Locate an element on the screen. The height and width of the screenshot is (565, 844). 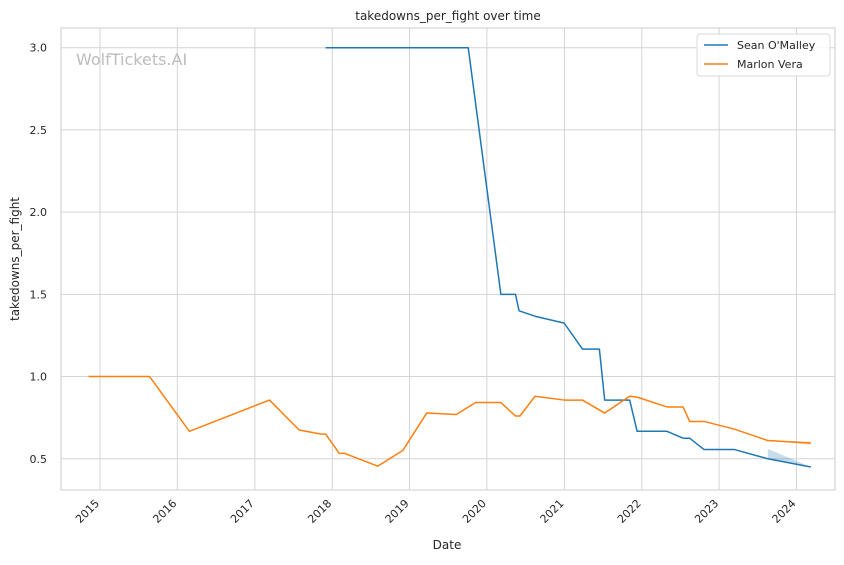
x-axis-label: Date is located at coordinates (447, 545).